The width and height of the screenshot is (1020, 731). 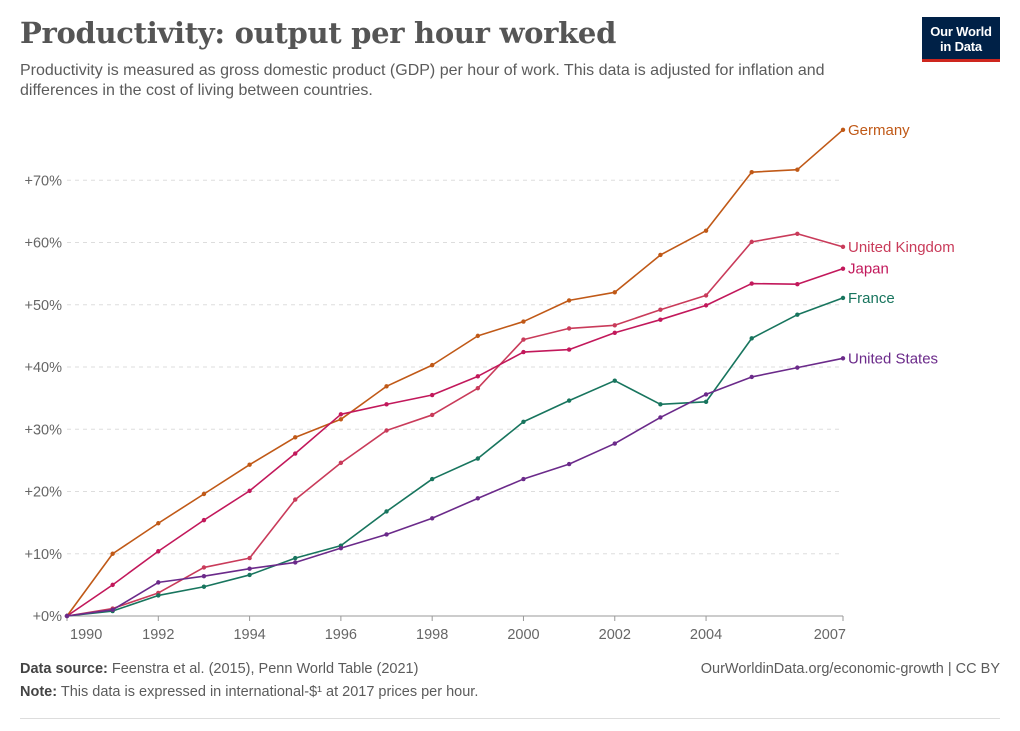 What do you see at coordinates (64, 669) in the screenshot?
I see `data-source-label: Data source:` at bounding box center [64, 669].